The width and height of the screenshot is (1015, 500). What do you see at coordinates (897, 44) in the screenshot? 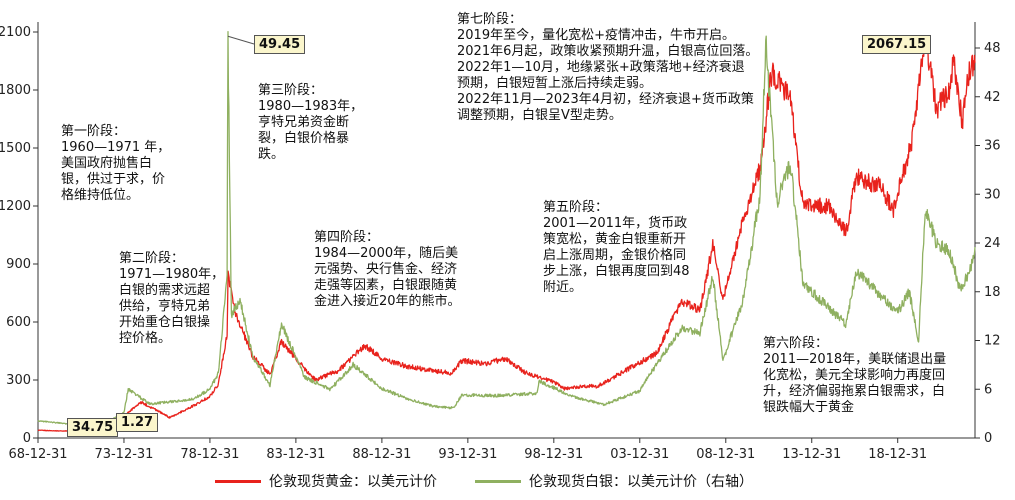
I see `callout-gold-peak: 2067.15` at bounding box center [897, 44].